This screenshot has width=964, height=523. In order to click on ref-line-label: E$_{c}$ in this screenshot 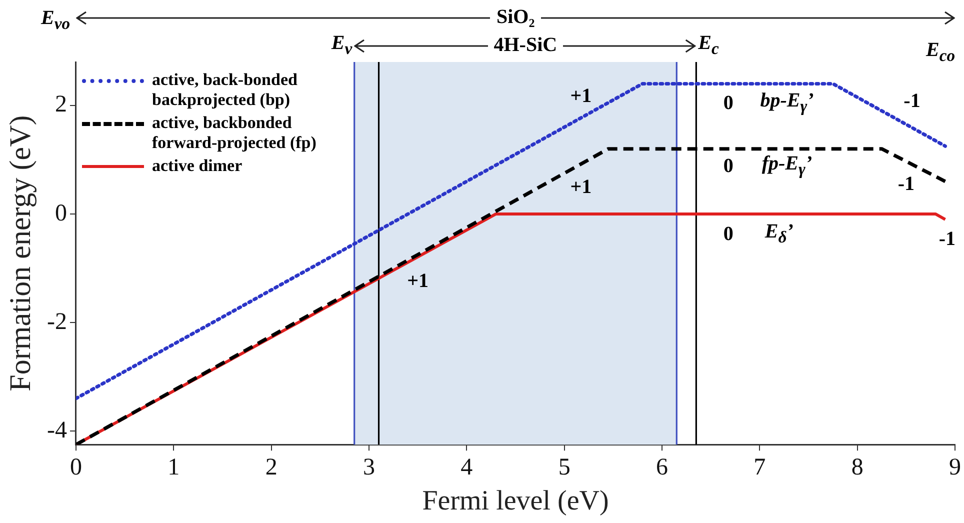, I will do `click(708, 45)`.